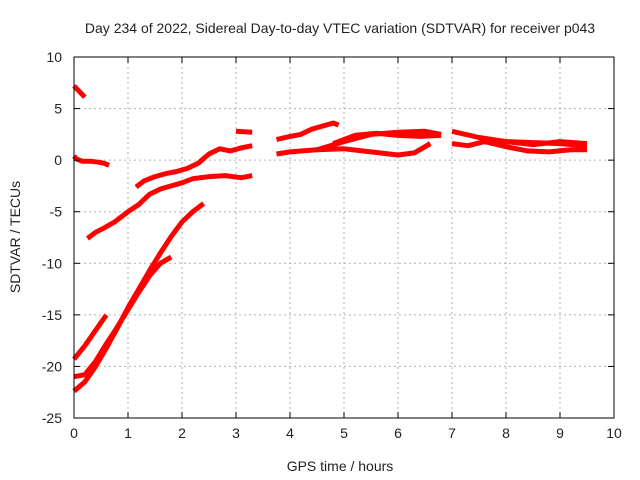 This screenshot has height=480, width=640. I want to click on x-tick-label: 10, so click(614, 433).